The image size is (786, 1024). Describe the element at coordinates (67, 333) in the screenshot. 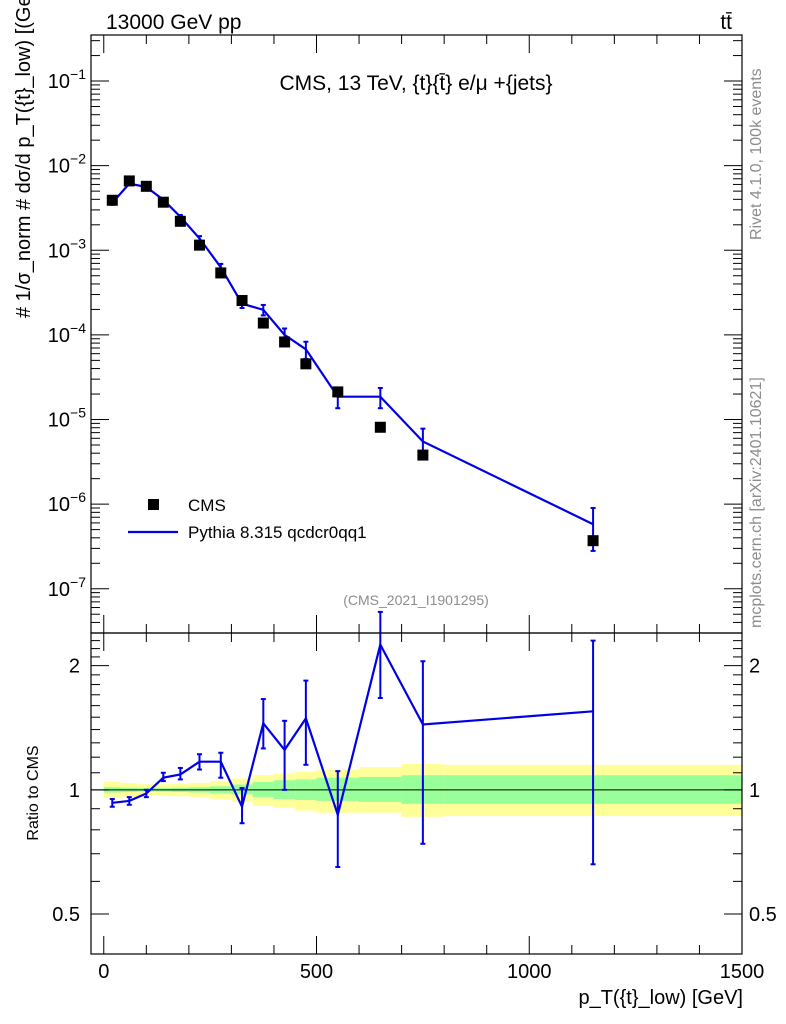

I see `ytick-label: 10⁻⁴` at that location.